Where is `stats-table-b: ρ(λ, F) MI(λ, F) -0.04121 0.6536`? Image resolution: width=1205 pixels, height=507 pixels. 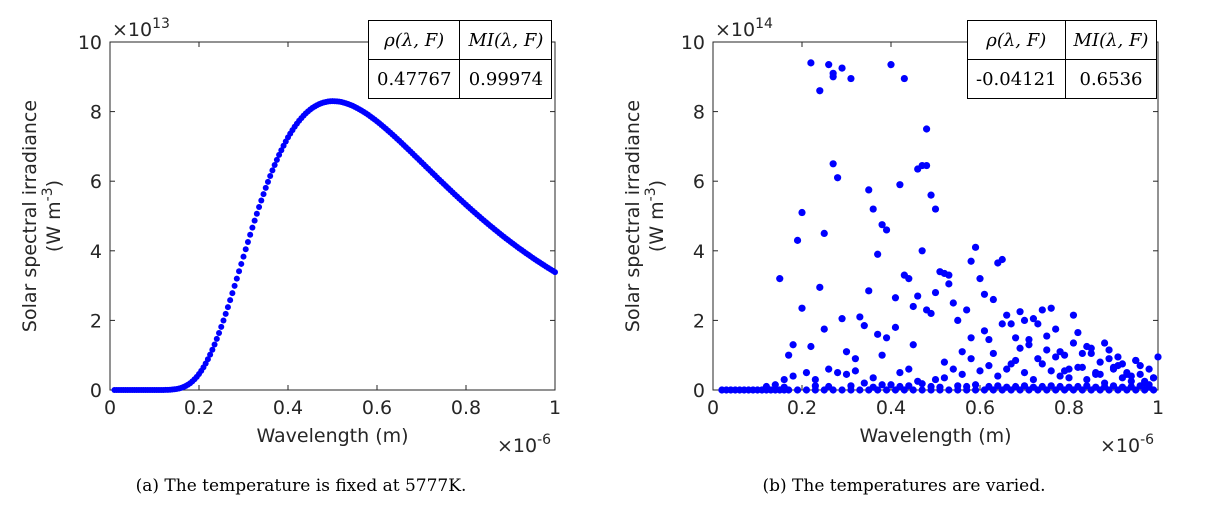
stats-table-b: ρ(λ, F) MI(λ, F) -0.04121 0.6536 is located at coordinates (1062, 59).